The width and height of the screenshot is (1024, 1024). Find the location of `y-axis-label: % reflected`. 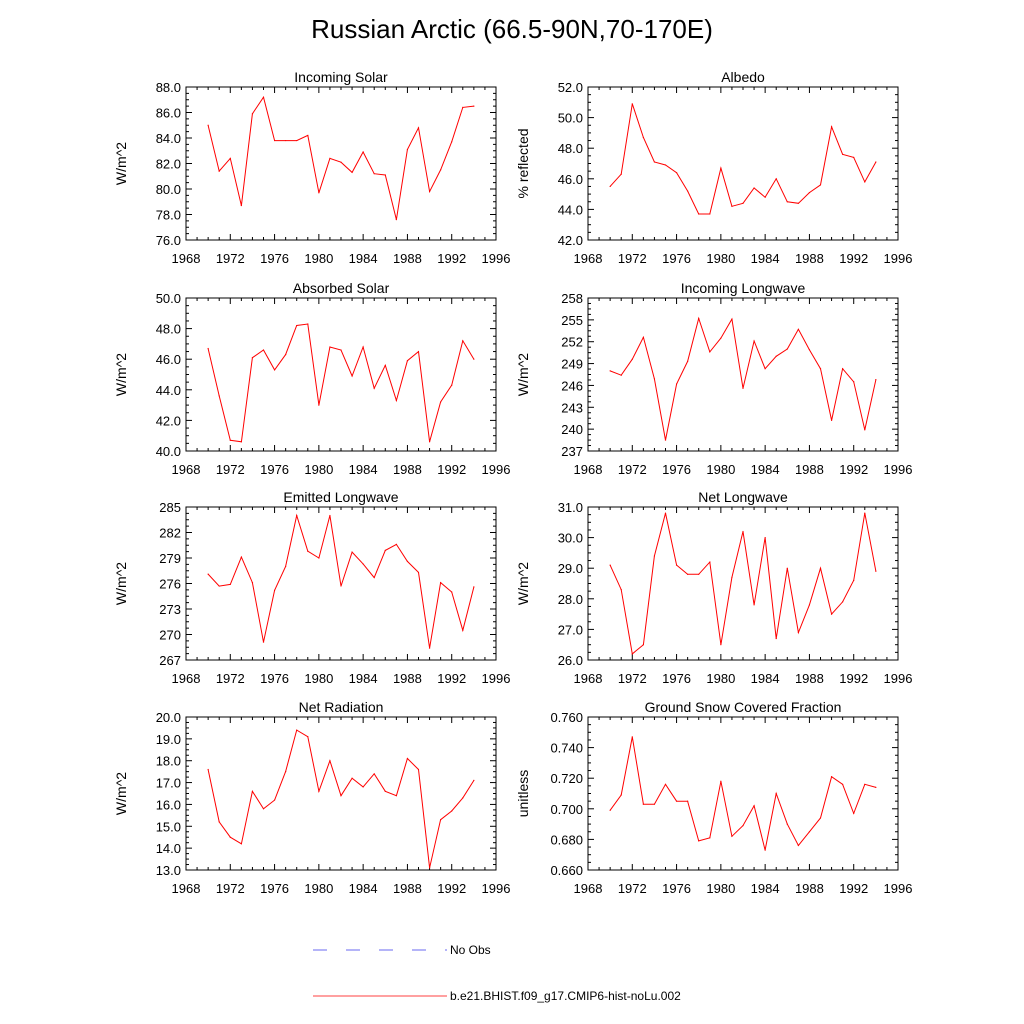

y-axis-label: % reflected is located at coordinates (523, 163).